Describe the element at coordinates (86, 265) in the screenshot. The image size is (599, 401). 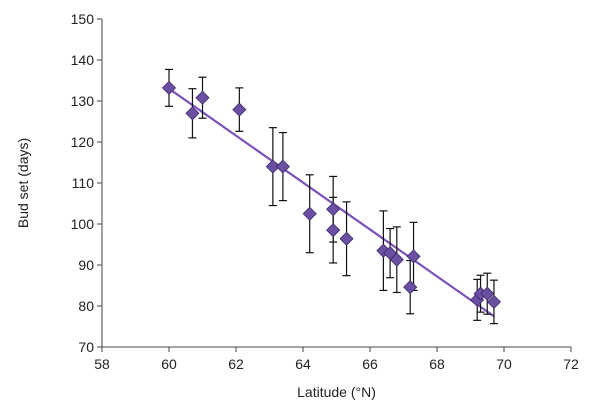
I see `y-tick-label: 90` at that location.